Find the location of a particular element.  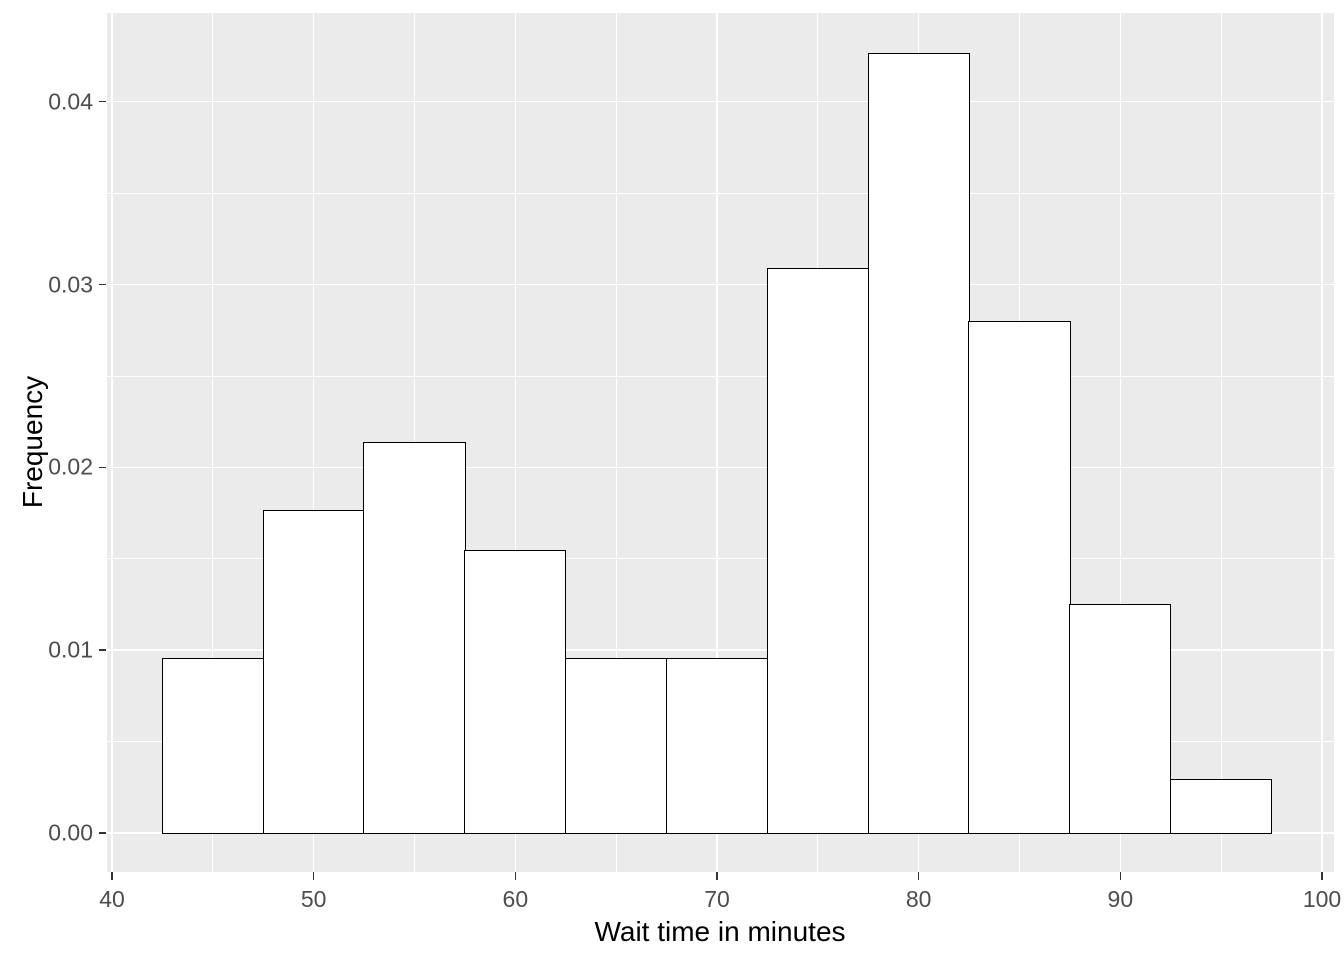

y-tick-label: 0.03 is located at coordinates (70, 284).